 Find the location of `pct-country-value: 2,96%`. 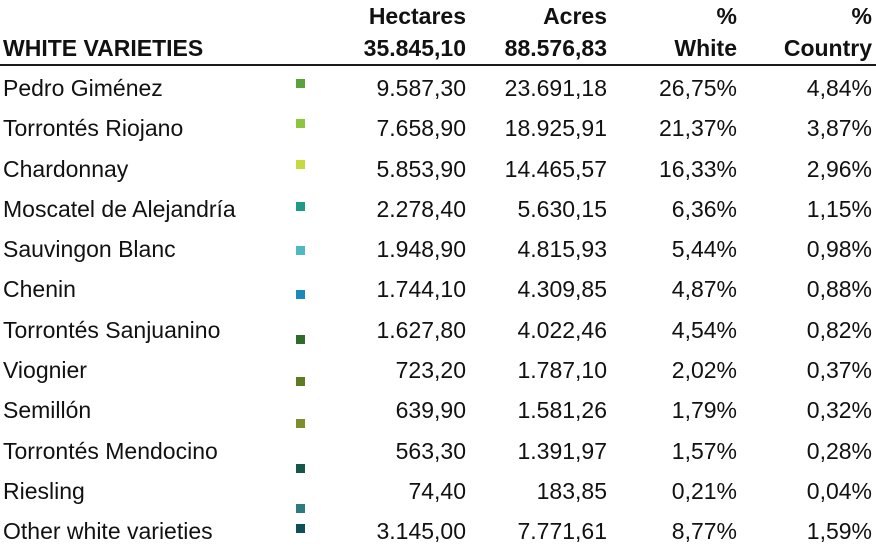

pct-country-value: 2,96% is located at coordinates (839, 168).